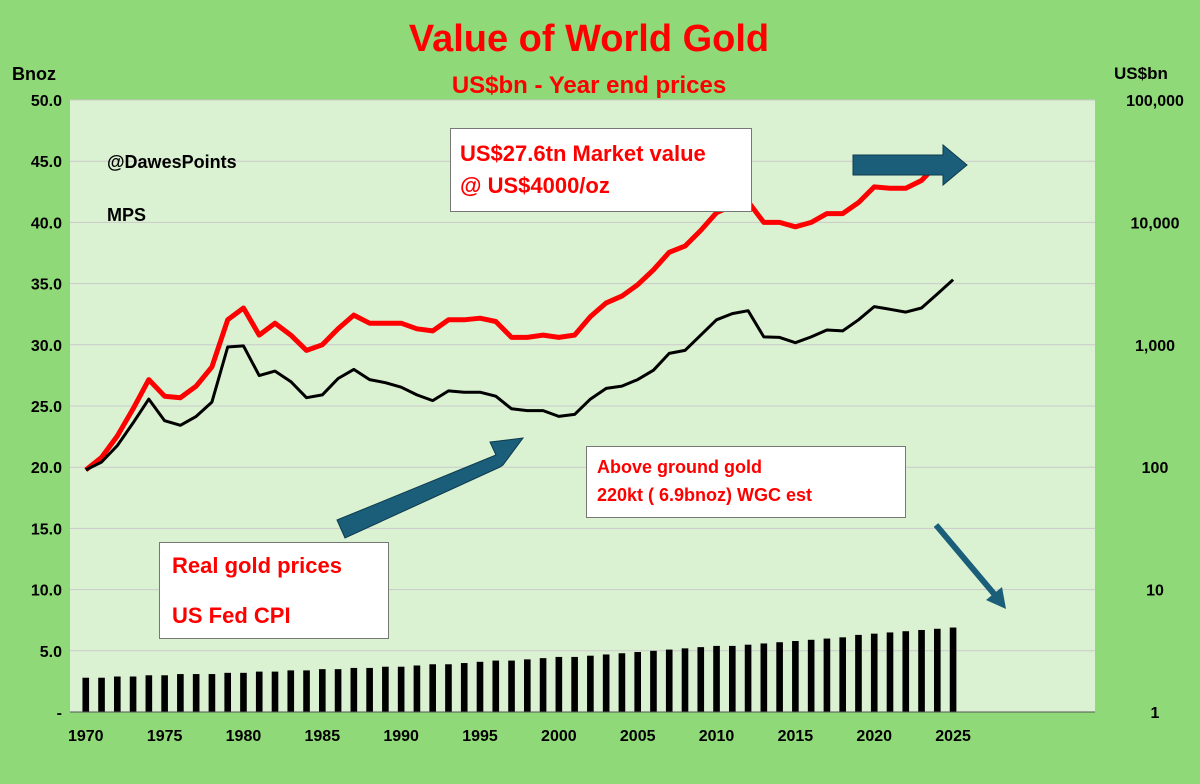  I want to click on market-value-line1: US$27.6tn Market value, so click(583, 153).